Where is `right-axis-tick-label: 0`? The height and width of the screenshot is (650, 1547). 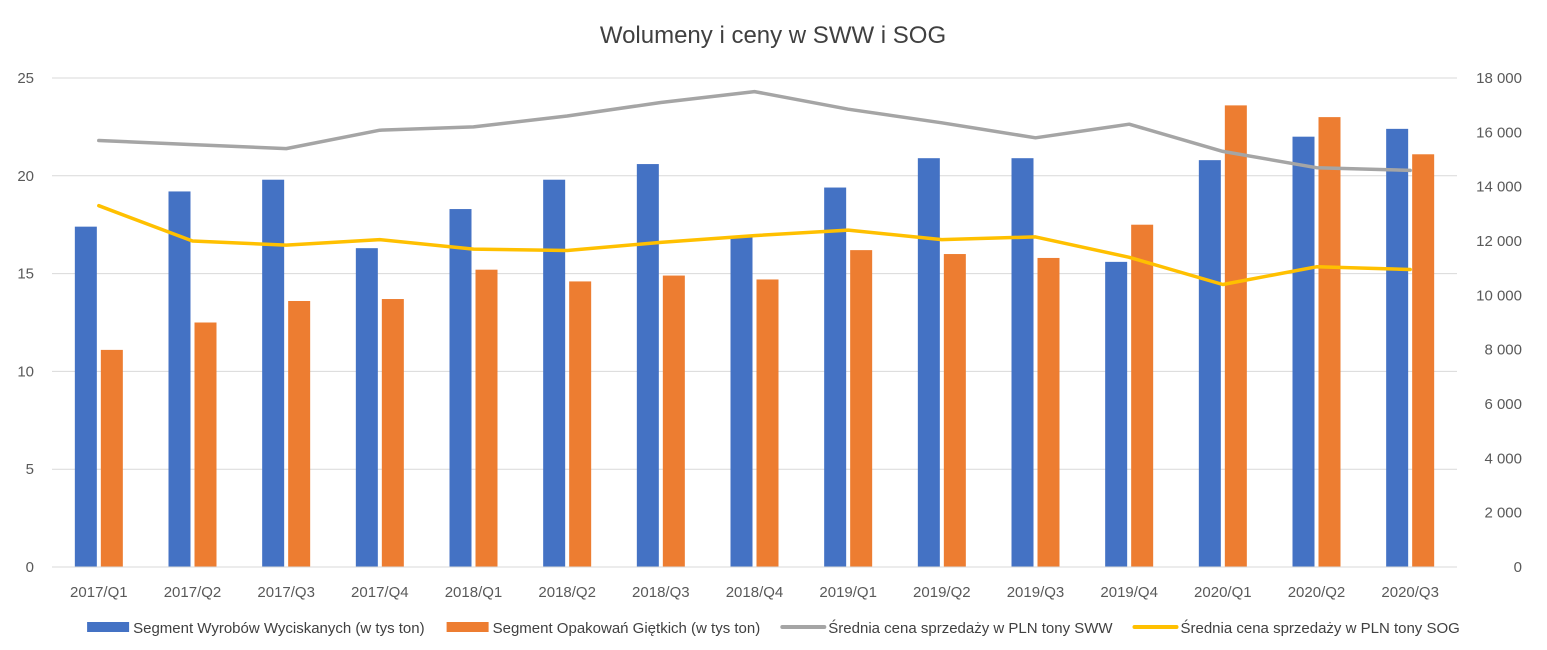 right-axis-tick-label: 0 is located at coordinates (1518, 567).